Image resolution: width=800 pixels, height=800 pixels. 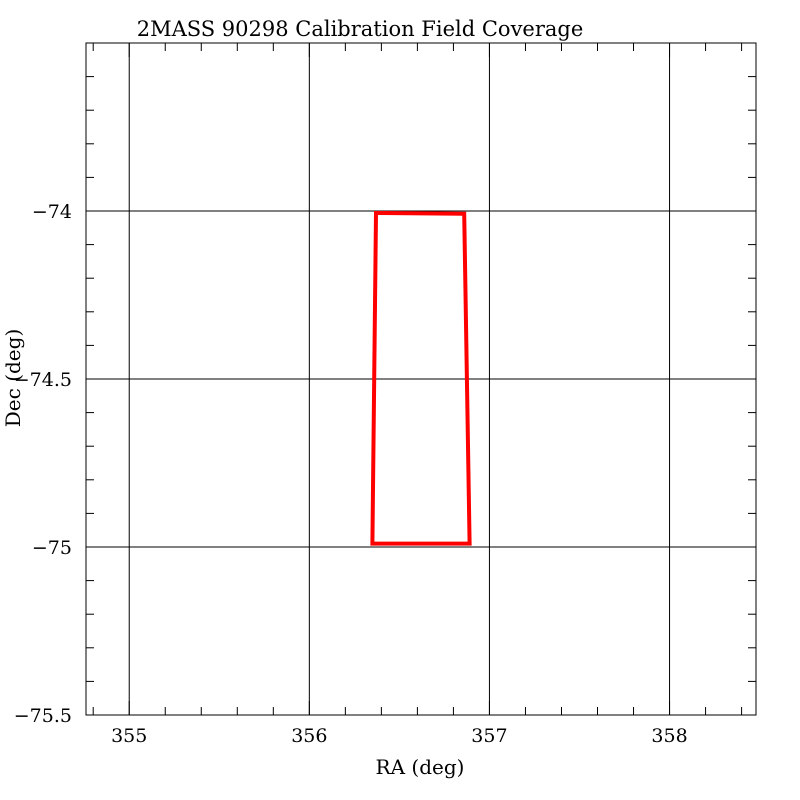 I want to click on x-tick-label: 358, so click(x=669, y=736).